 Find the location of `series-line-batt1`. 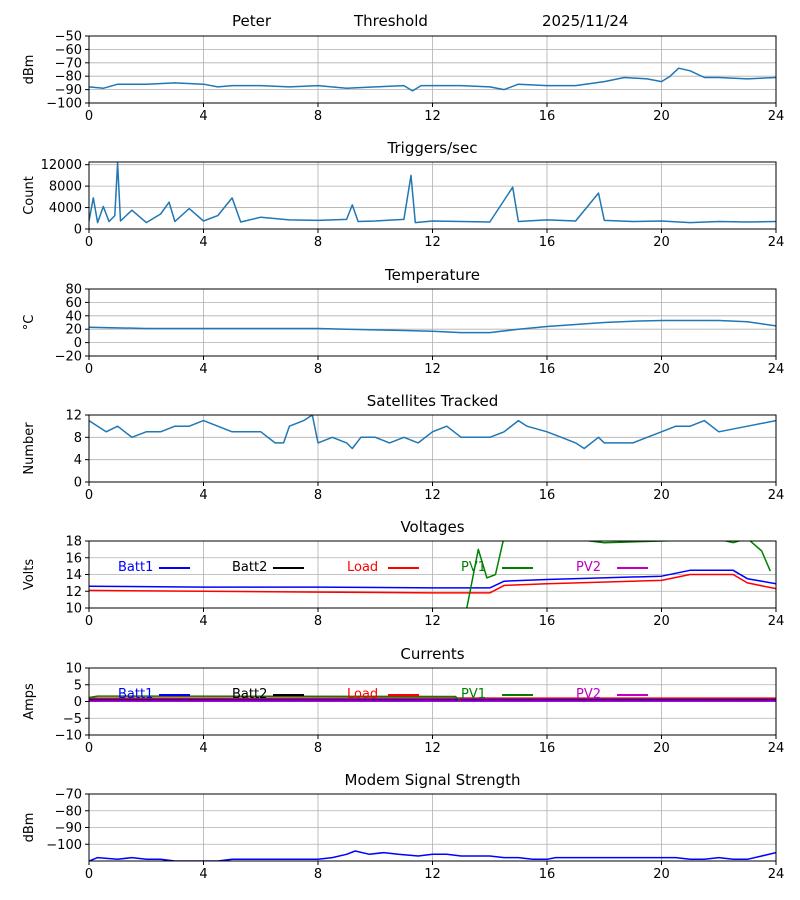

series-line-batt1 is located at coordinates (432, 579).